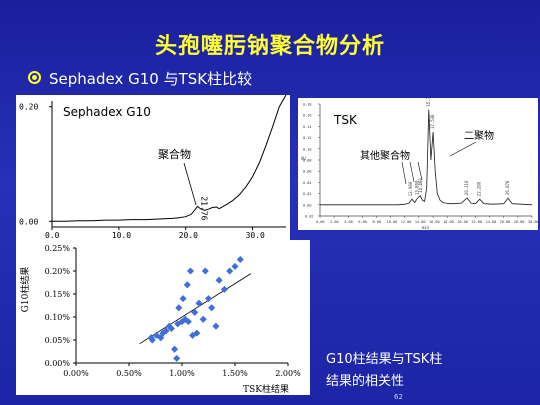 This screenshot has height=405, width=540. What do you see at coordinates (58, 248) in the screenshot?
I see `scatter-y-tick-label: 0.25%` at bounding box center [58, 248].